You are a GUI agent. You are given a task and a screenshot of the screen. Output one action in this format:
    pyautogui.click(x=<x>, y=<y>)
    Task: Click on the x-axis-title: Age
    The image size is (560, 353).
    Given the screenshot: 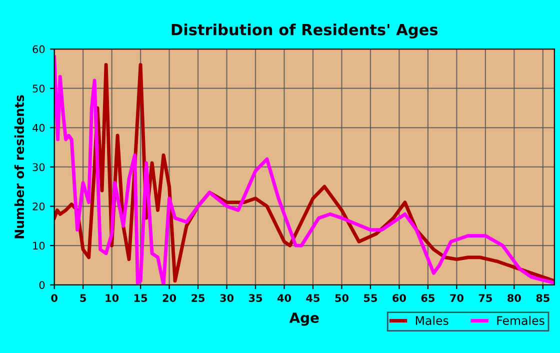 What is the action you would take?
    pyautogui.click(x=304, y=319)
    